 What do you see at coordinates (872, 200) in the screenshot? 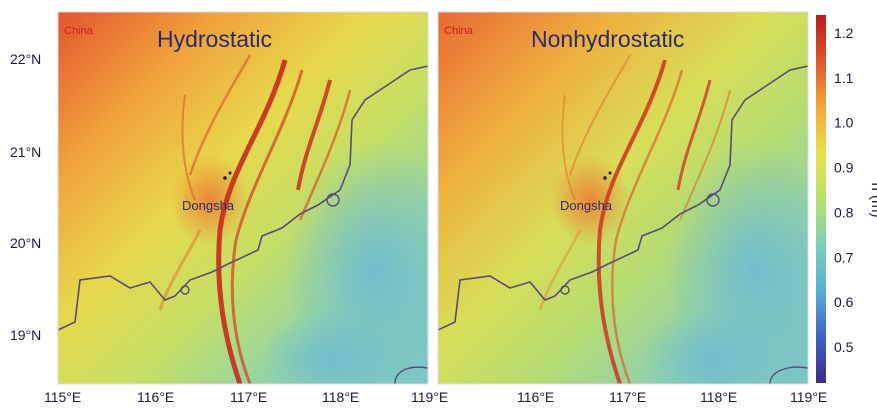
I see `colorbar-title: h (m)` at bounding box center [872, 200].